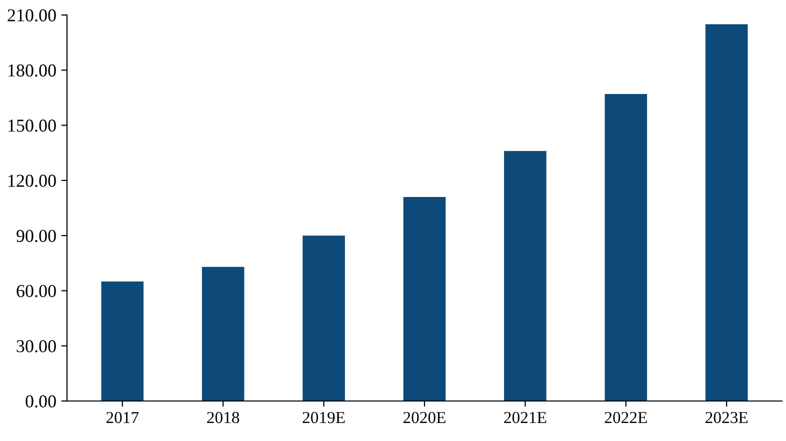  Describe the element at coordinates (36, 346) in the screenshot. I see `y-tick-label: 30.00` at that location.